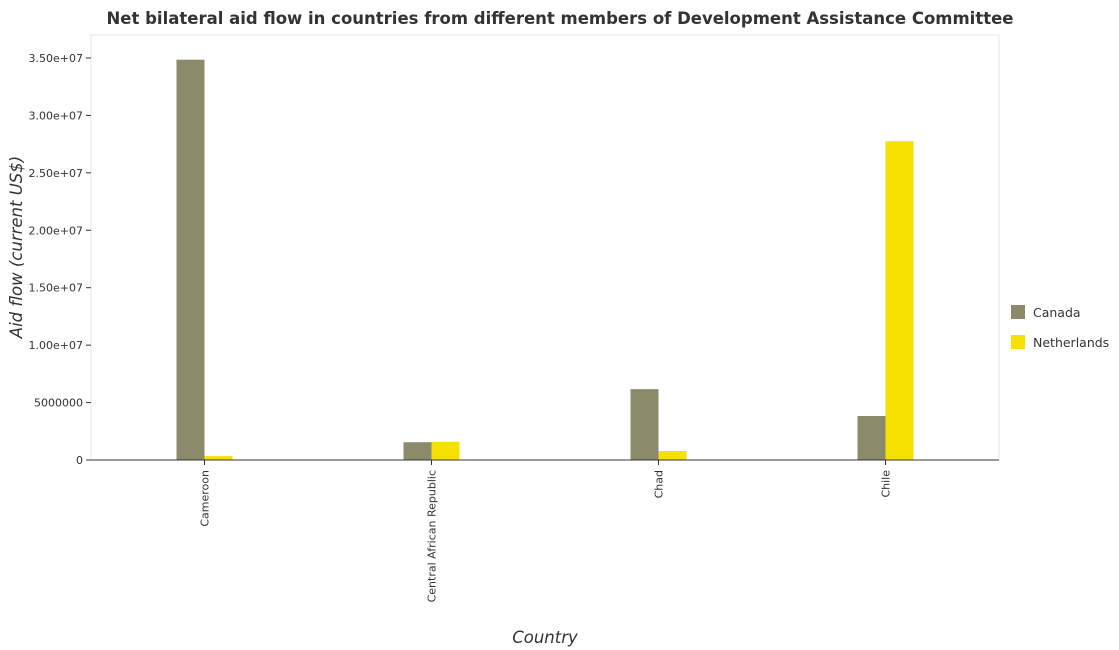 This screenshot has width=1119, height=650. What do you see at coordinates (218, 458) in the screenshot?
I see `bar-netherlands-cameroon` at bounding box center [218, 458].